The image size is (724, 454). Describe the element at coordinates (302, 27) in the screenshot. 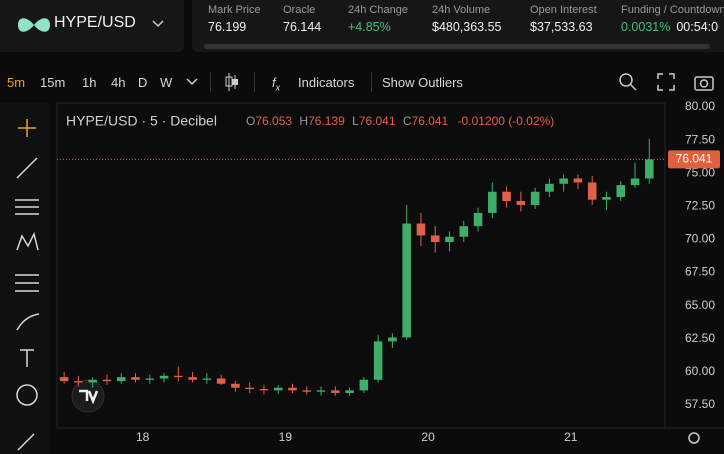

I see `stat-value-text: 76.144` at that location.